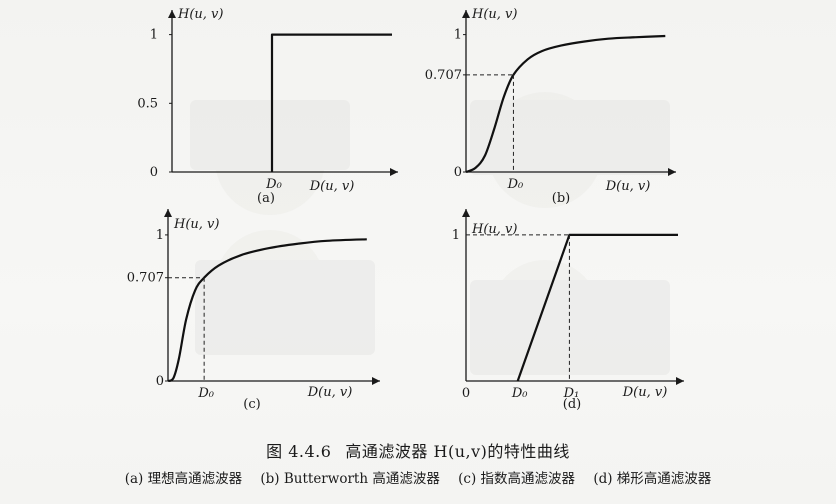 Image resolution: width=836 pixels, height=504 pixels. I want to click on figure-caption-title: 图 4.4.6 高通滤波器 H(u,v)的特性曲线, so click(418, 450).